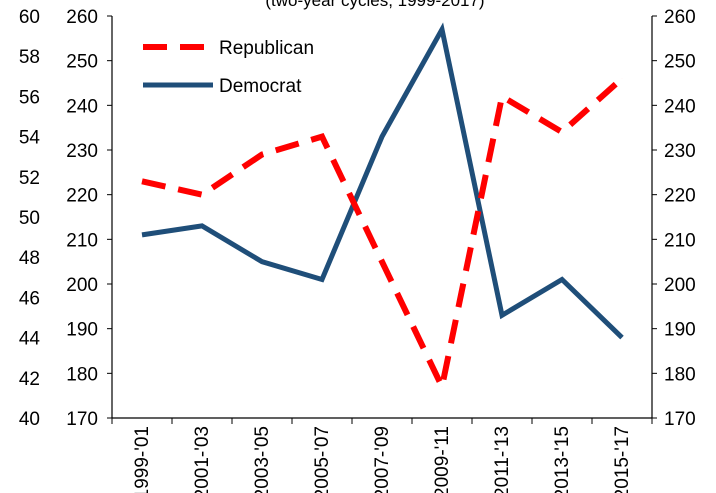 The height and width of the screenshot is (493, 716). What do you see at coordinates (622, 459) in the screenshot?
I see `x-tick-label: 2015-'17` at bounding box center [622, 459].